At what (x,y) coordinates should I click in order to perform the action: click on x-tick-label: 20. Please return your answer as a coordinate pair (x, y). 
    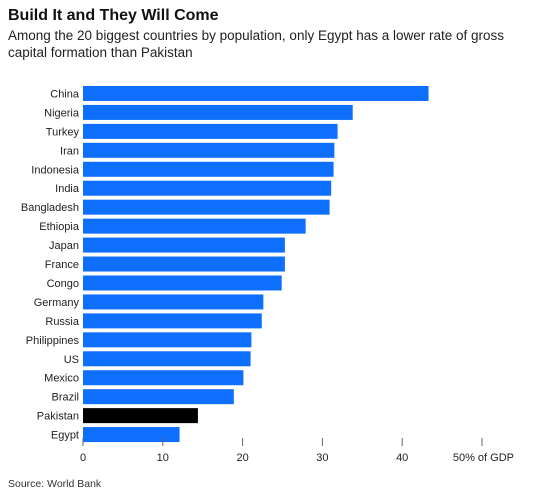
    Looking at the image, I should click on (242, 458).